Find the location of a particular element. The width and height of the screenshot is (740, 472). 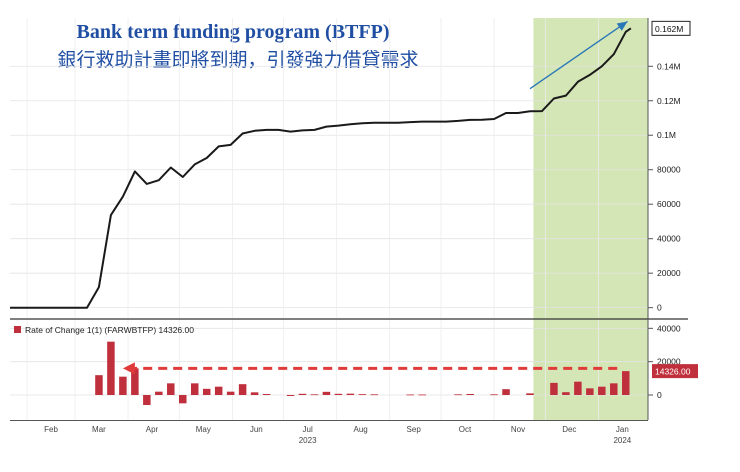

x-tick-label: May is located at coordinates (203, 429).